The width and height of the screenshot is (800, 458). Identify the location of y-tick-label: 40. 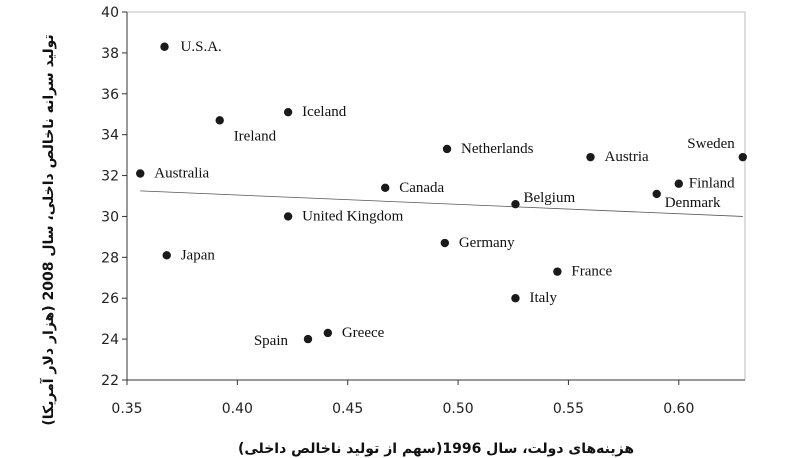
(110, 13).